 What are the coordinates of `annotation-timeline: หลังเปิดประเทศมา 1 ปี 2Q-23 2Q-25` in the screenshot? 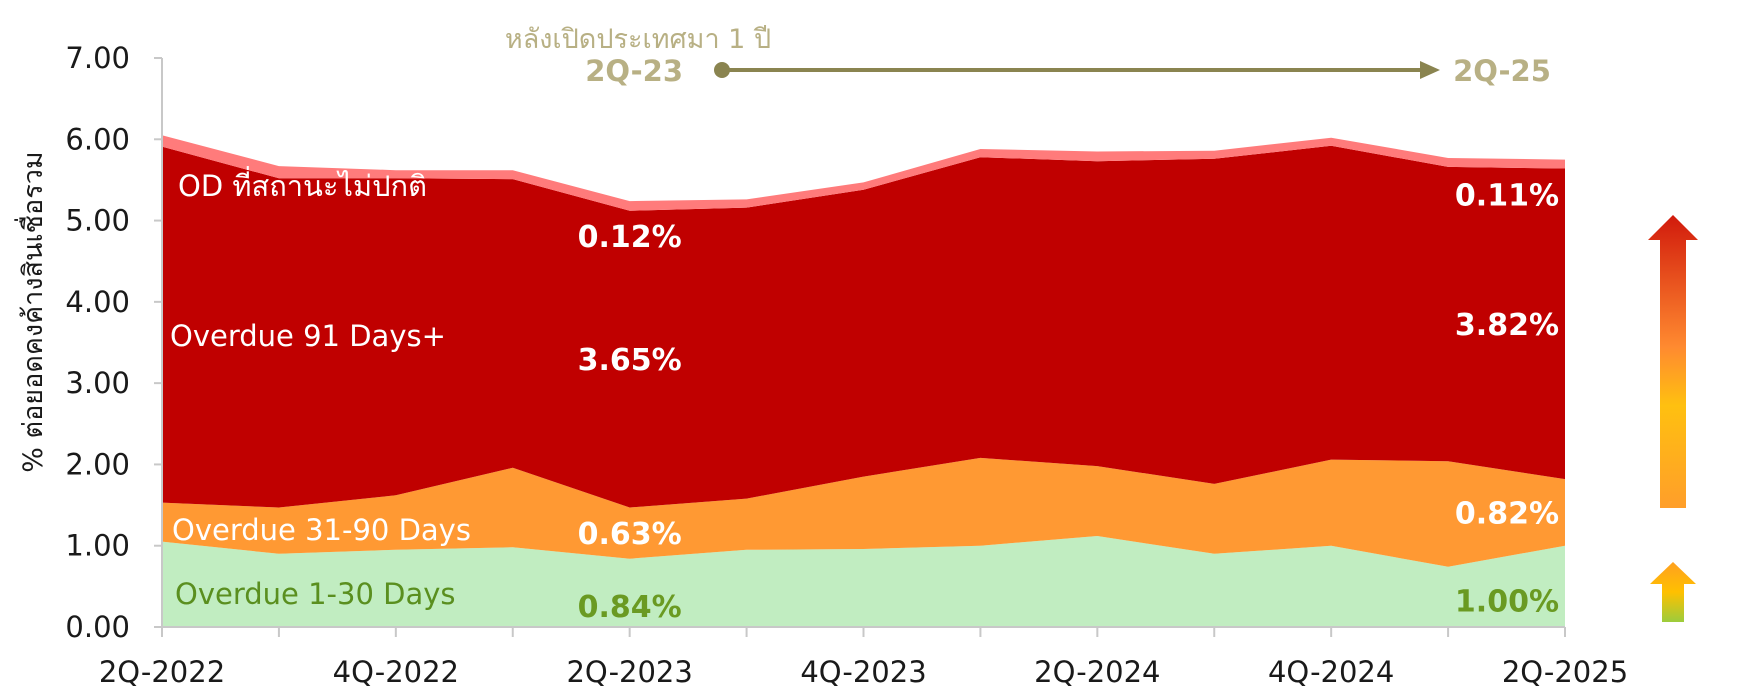 It's located at (1028, 56).